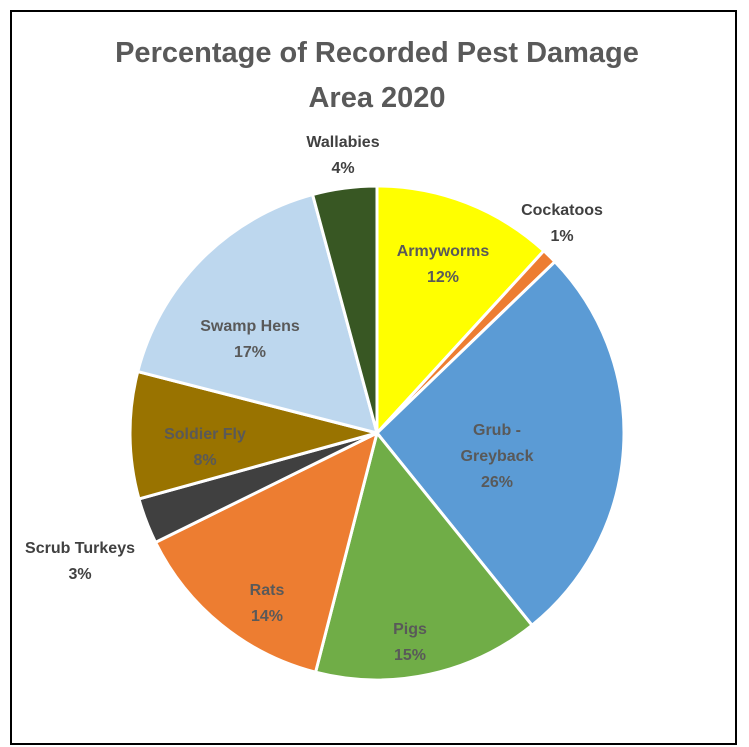  What do you see at coordinates (497, 482) in the screenshot?
I see `slice-percent-label: 26%` at bounding box center [497, 482].